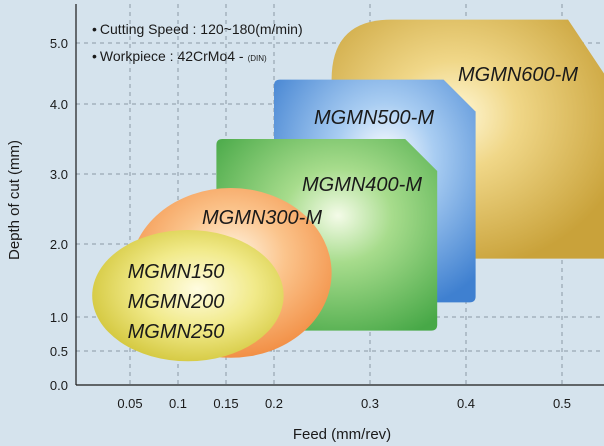  What do you see at coordinates (370, 403) in the screenshot?
I see `x-tick-label: 0.3` at bounding box center [370, 403].